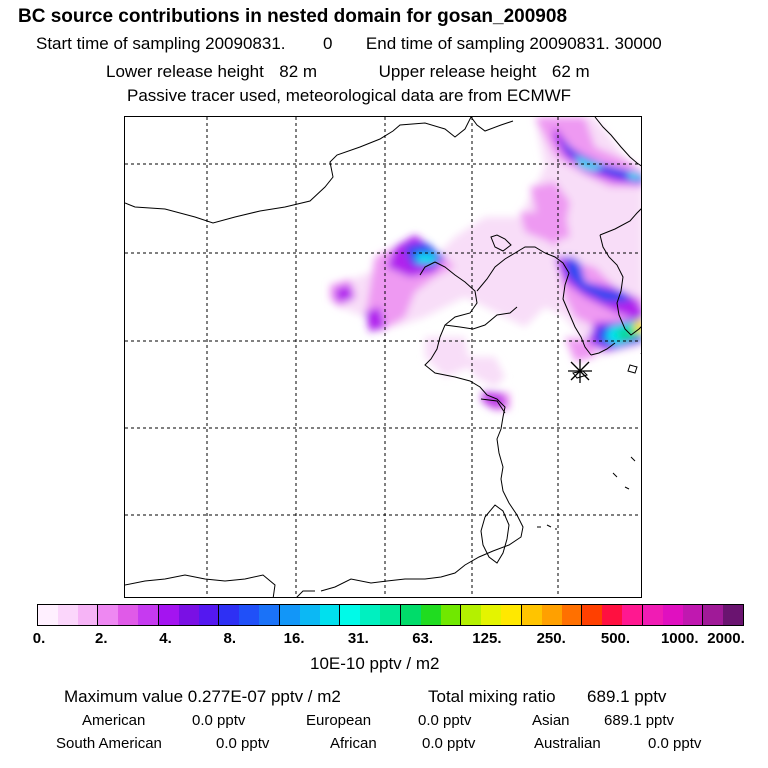  What do you see at coordinates (570, 71) in the screenshot?
I see `upper-release-value: 62 m` at bounding box center [570, 71].